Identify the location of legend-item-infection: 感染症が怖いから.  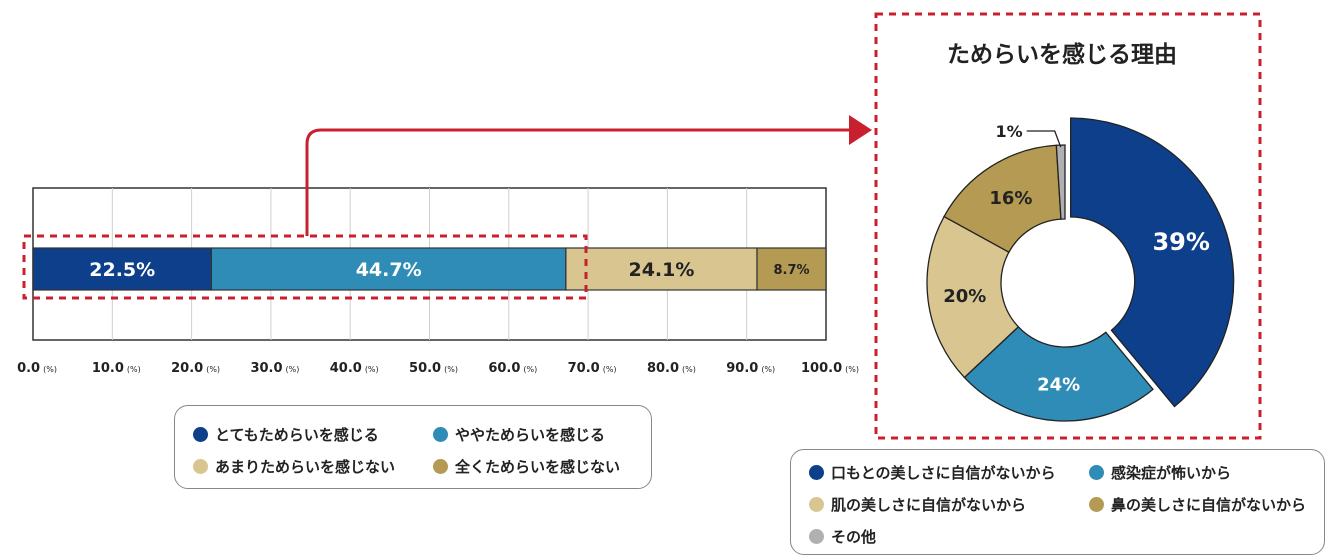
(1160, 472).